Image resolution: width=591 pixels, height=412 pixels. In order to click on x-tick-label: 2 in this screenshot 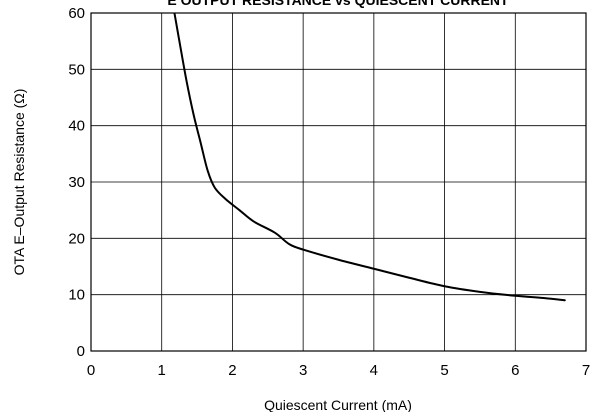, I will do `click(232, 370)`.